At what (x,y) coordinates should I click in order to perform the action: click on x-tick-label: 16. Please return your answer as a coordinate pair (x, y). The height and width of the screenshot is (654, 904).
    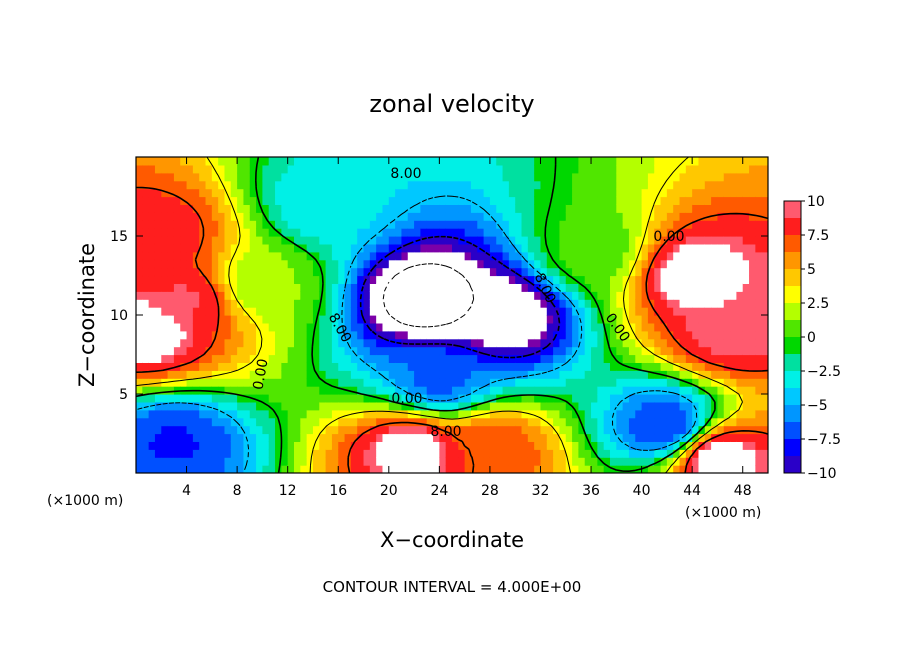
    Looking at the image, I should click on (338, 491).